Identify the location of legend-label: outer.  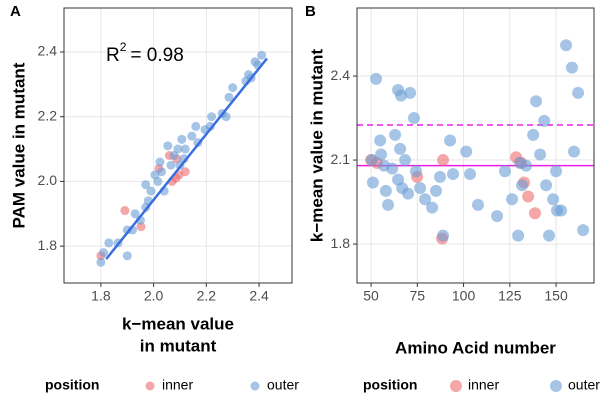
(283, 385).